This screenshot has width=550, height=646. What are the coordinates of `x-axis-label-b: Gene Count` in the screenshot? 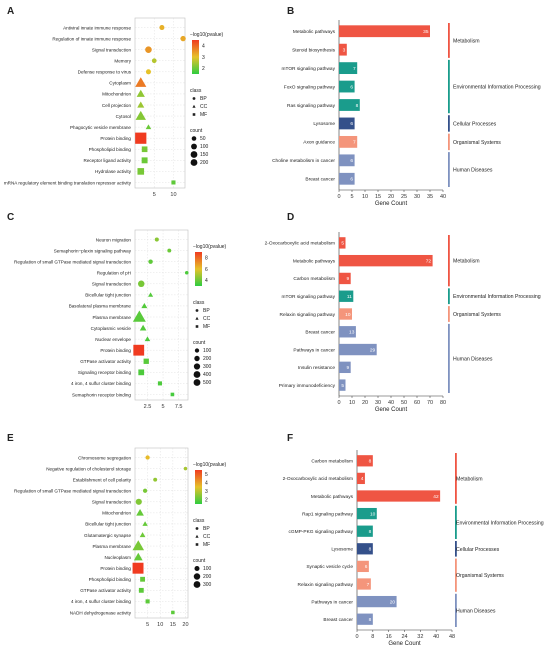 It's located at (391, 204).